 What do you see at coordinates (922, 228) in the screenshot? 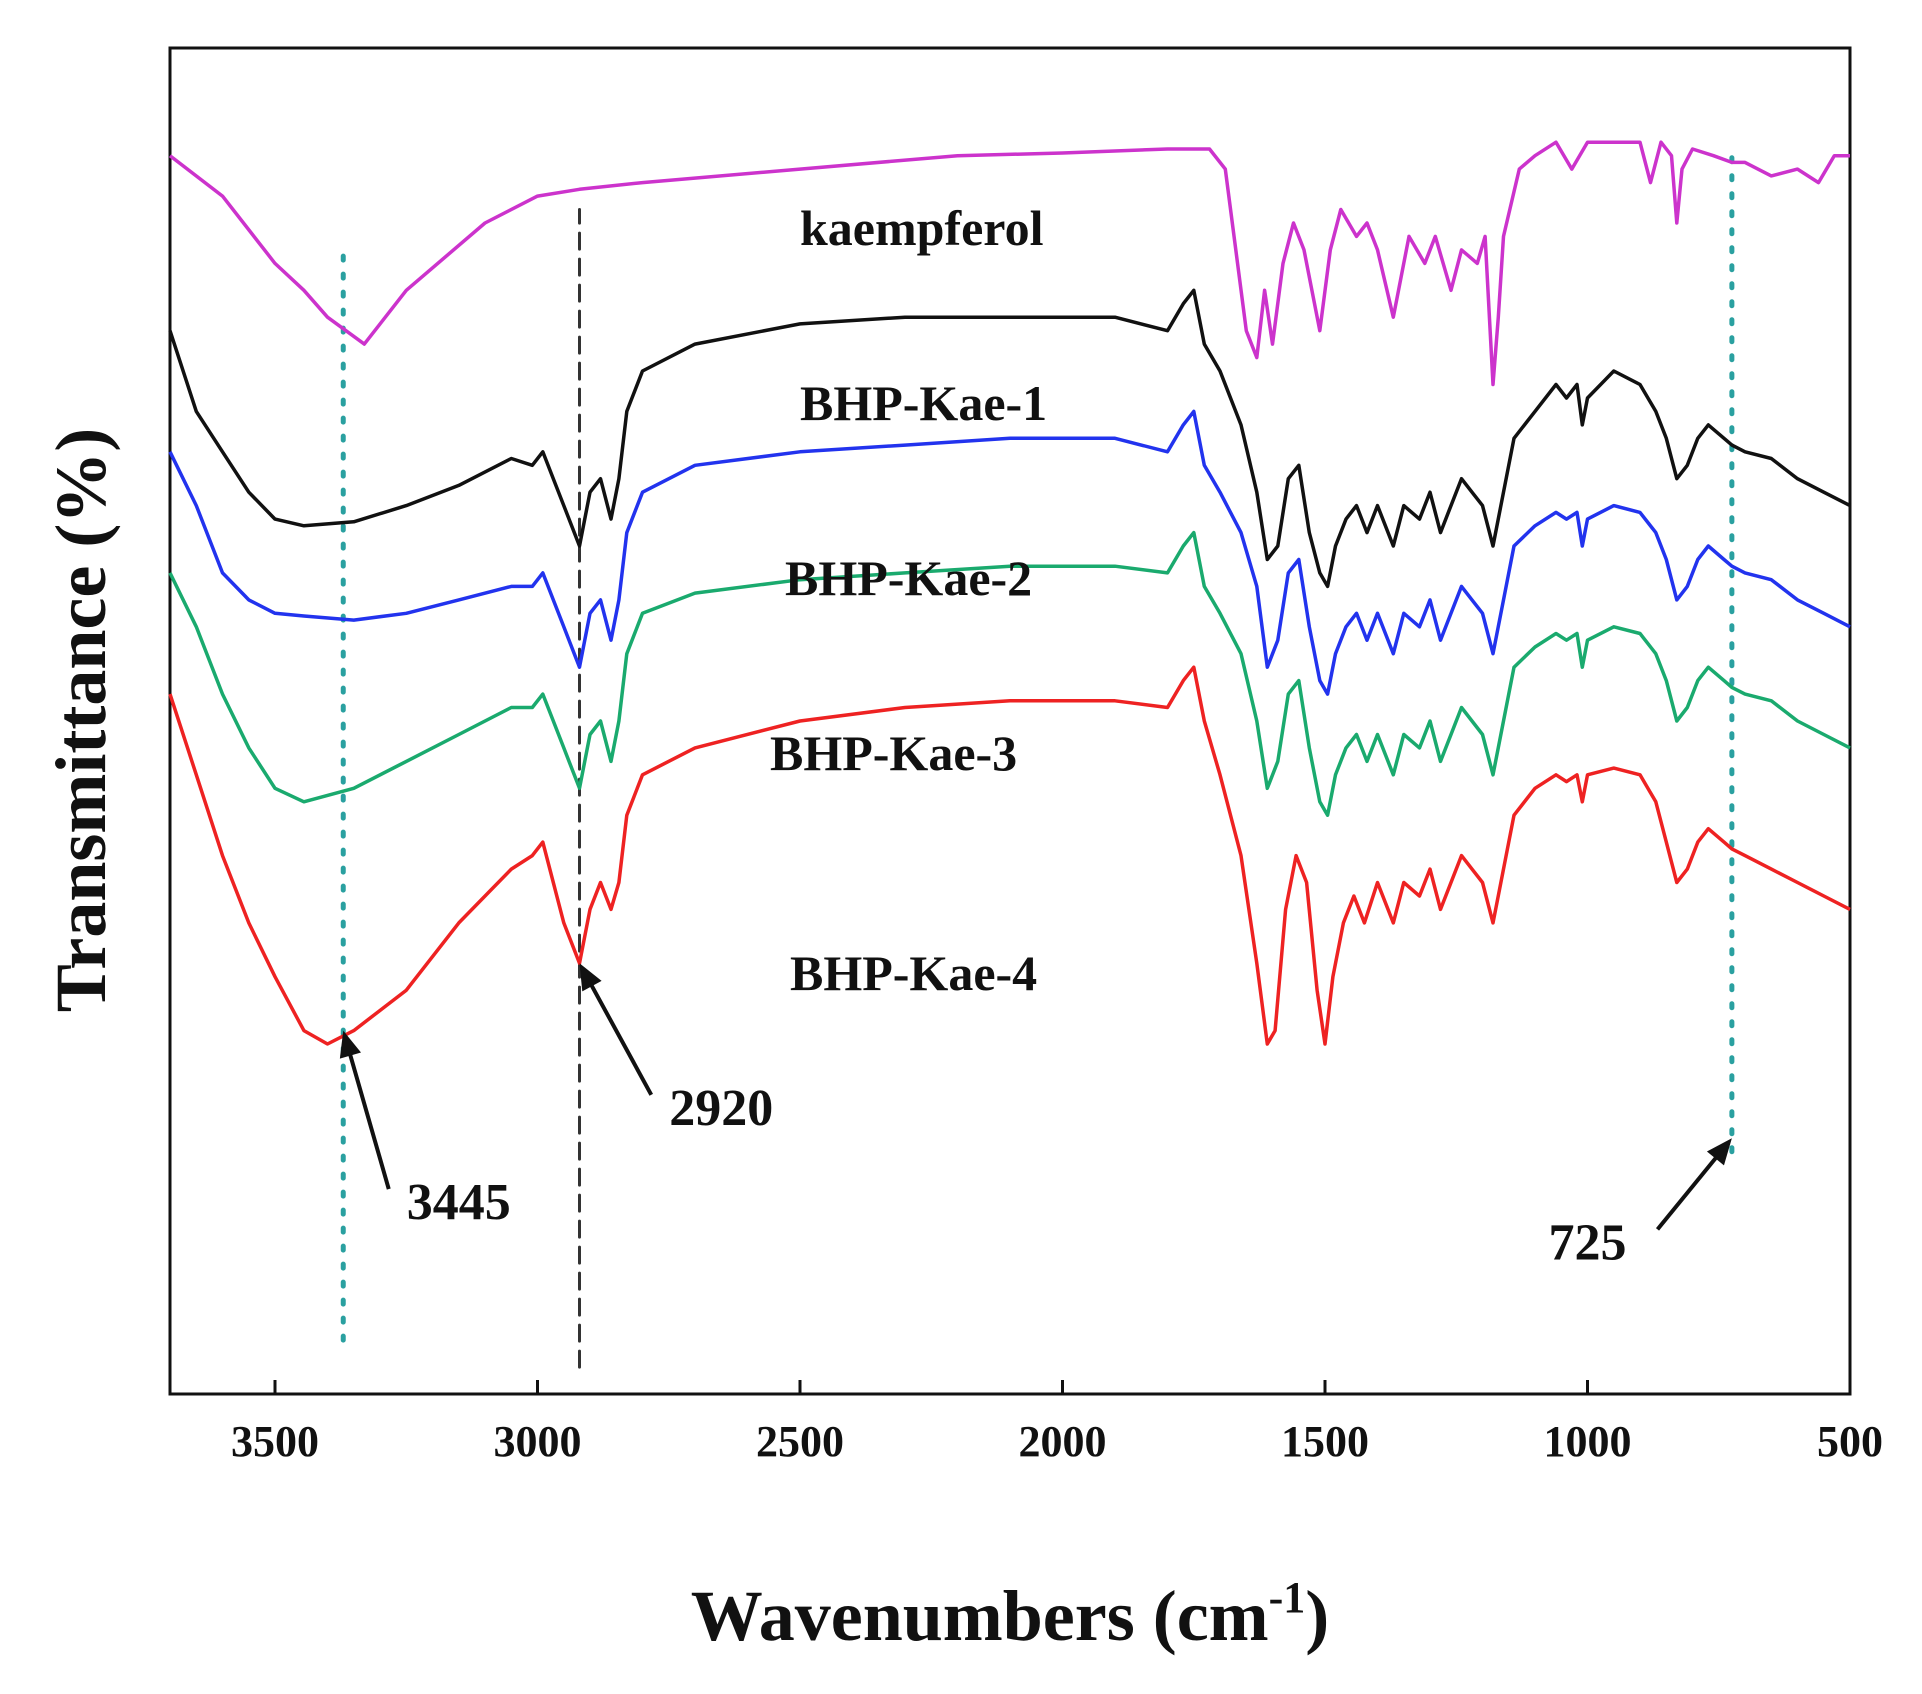
I see `series-label-kaempferol: kaempferol` at bounding box center [922, 228].